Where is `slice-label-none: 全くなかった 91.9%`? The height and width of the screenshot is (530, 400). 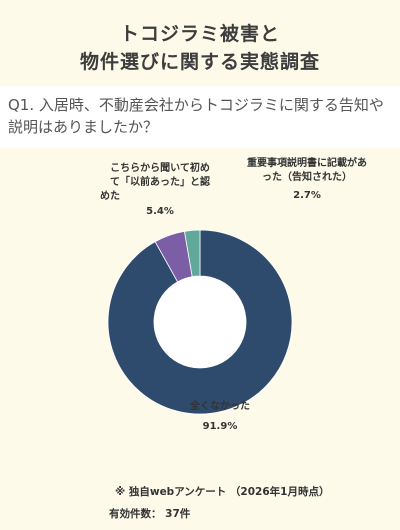
slice-label-none: 全くなかった 91.9% is located at coordinates (220, 417).